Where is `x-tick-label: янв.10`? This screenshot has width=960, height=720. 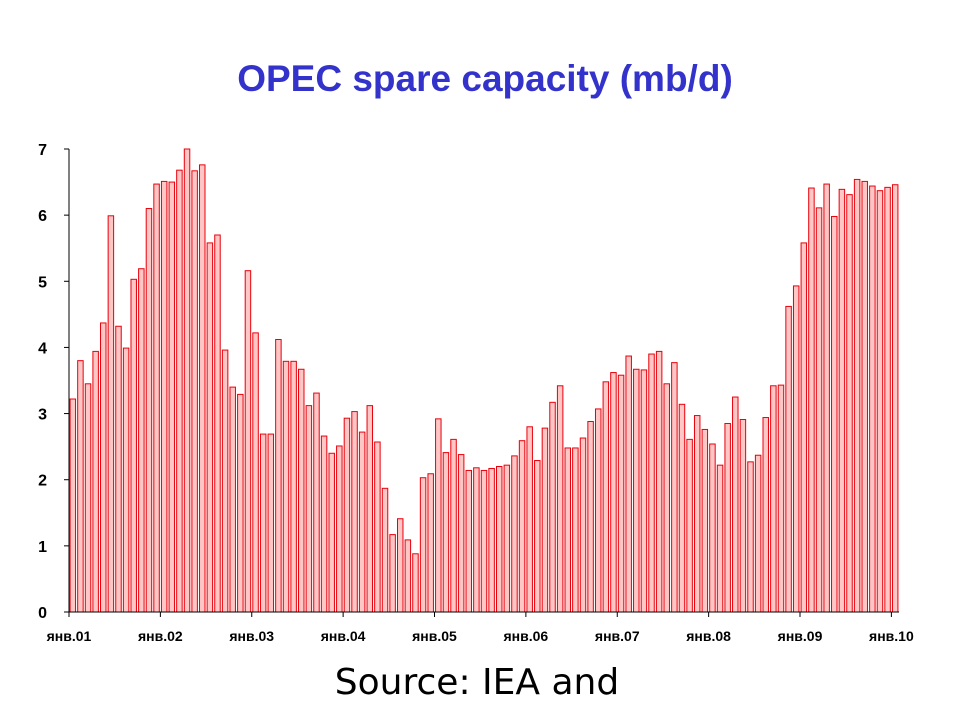
x-tick-label: янв.10 is located at coordinates (891, 636).